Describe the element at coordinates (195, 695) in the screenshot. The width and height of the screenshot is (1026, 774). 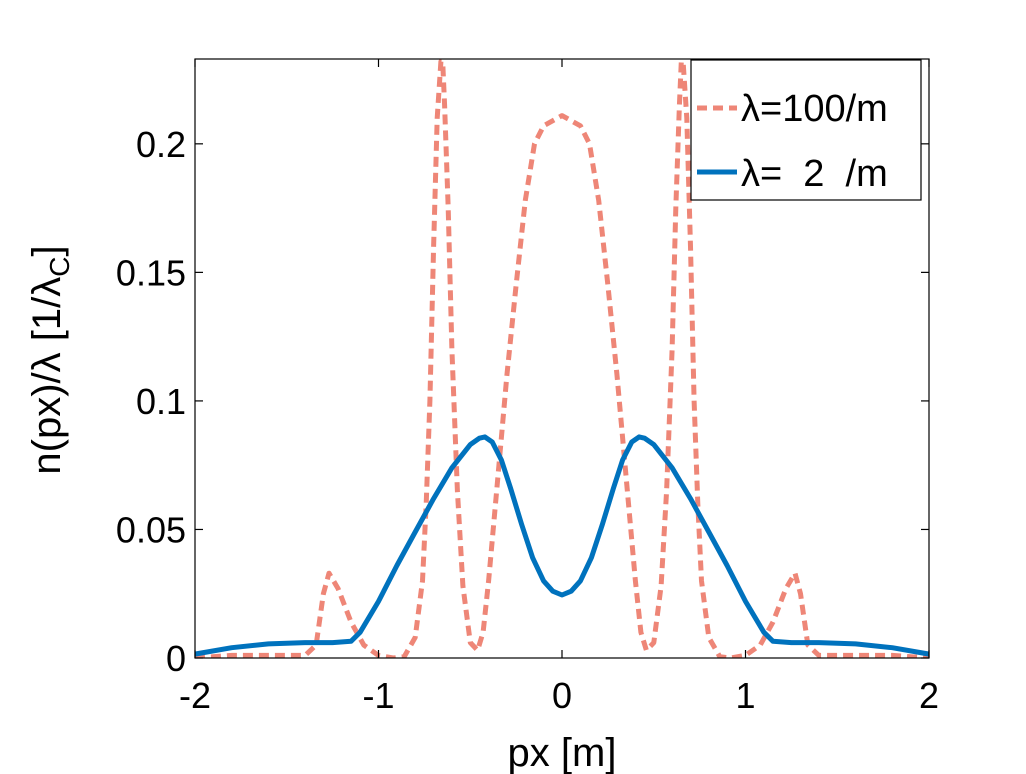
I see `x-tick-label: -2` at that location.